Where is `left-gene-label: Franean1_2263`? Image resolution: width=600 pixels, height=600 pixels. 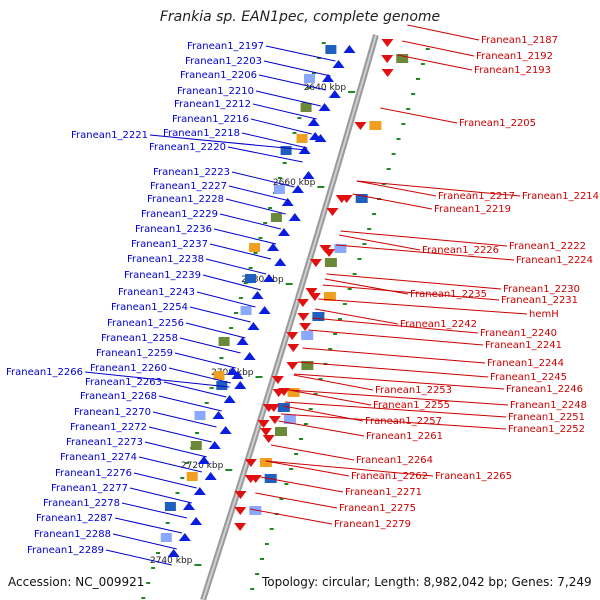 left-gene-label: Franean1_2263 is located at coordinates (123, 382).